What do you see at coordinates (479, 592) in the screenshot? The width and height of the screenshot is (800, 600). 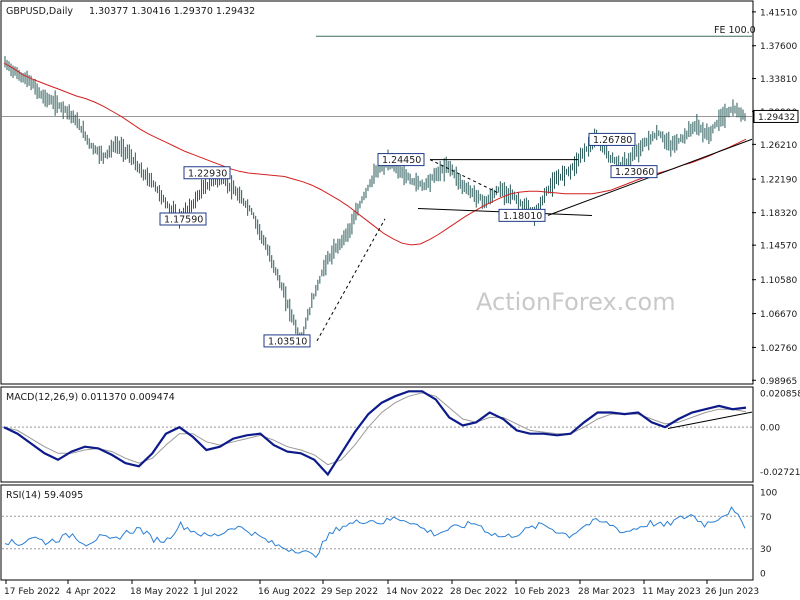 I see `x-tick-label: 28 Dec 2022` at bounding box center [479, 592].